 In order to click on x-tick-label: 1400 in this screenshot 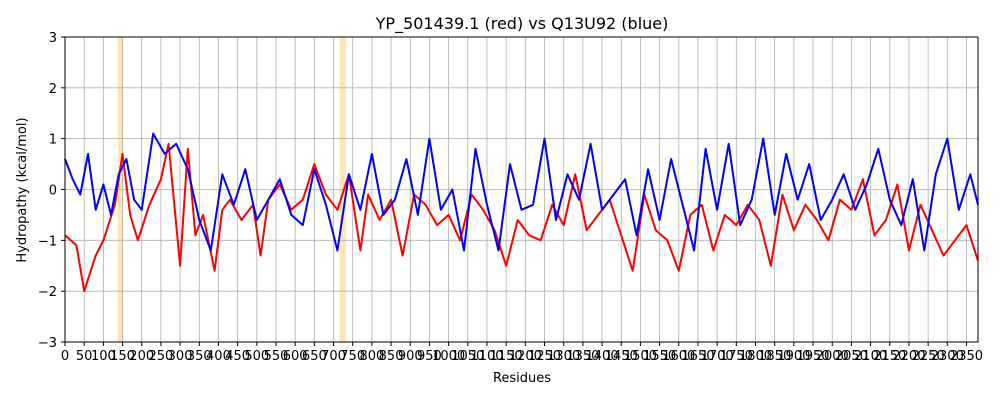, I will do `click(602, 356)`.